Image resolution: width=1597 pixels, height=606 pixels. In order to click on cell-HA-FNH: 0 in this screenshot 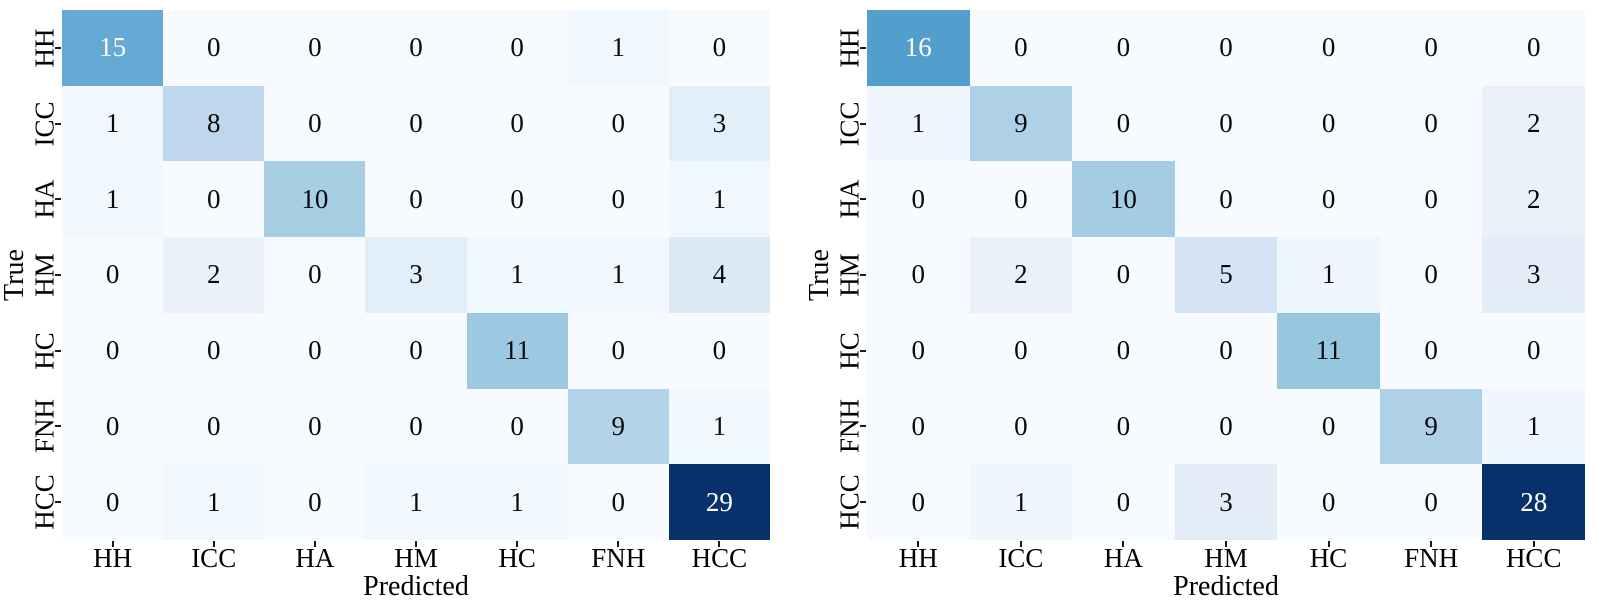, I will do `click(618, 199)`.